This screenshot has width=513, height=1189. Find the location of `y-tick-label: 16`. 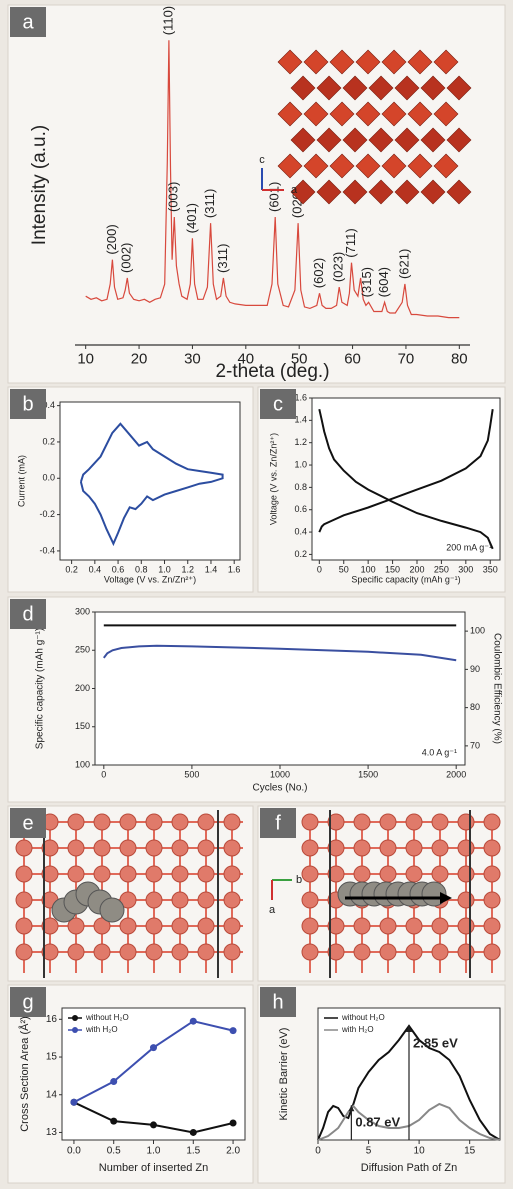

y-tick-label: 16 is located at coordinates (52, 1019).